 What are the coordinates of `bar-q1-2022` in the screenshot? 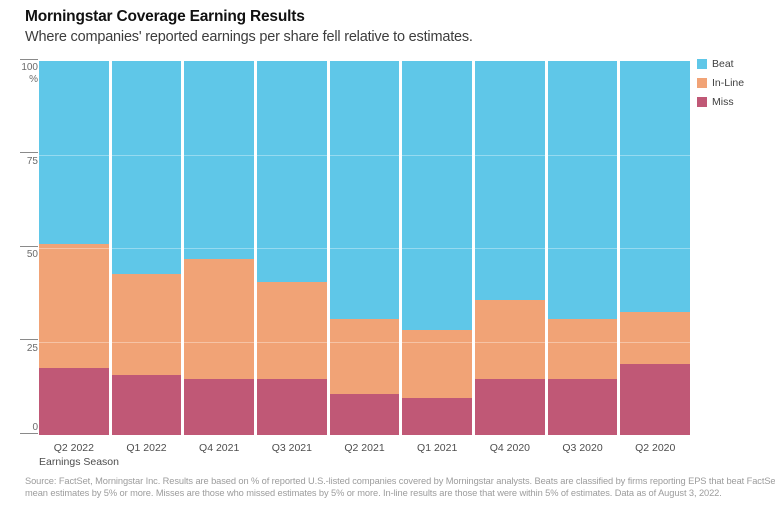 It's located at (146, 248).